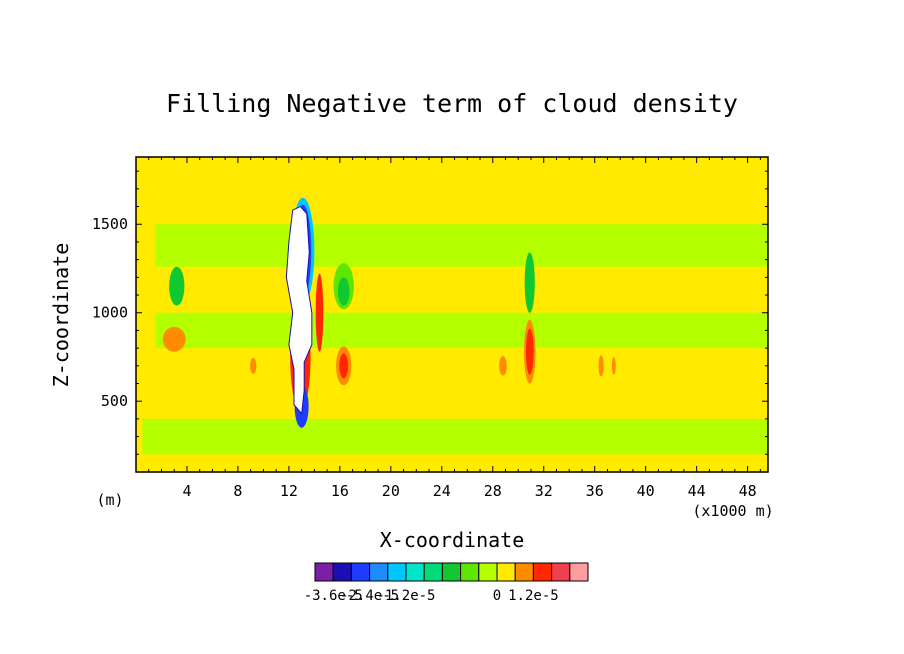 This screenshot has width=904, height=654. I want to click on colorbar: -3.6e-5-2.4e-5-1.2e-5 0 1.2e-5, so click(446, 583).